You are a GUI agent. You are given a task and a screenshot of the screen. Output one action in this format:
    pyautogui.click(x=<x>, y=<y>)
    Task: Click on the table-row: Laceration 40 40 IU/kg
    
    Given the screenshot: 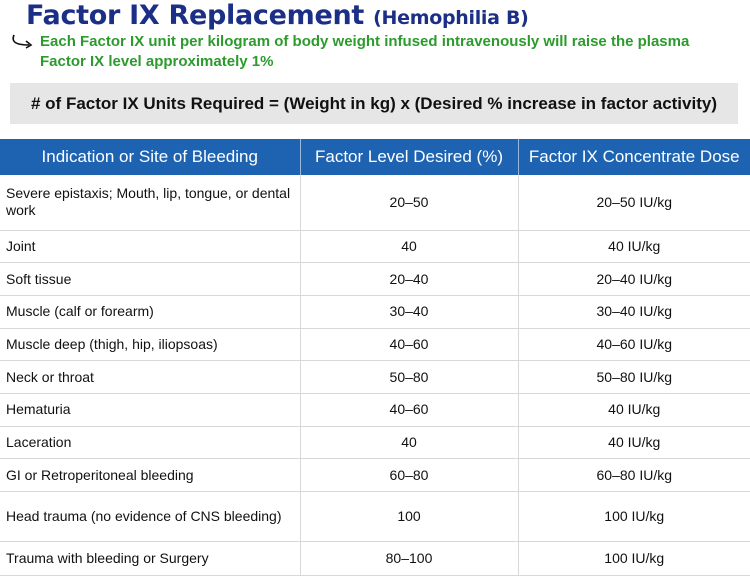 What is the action you would take?
    pyautogui.click(x=375, y=443)
    